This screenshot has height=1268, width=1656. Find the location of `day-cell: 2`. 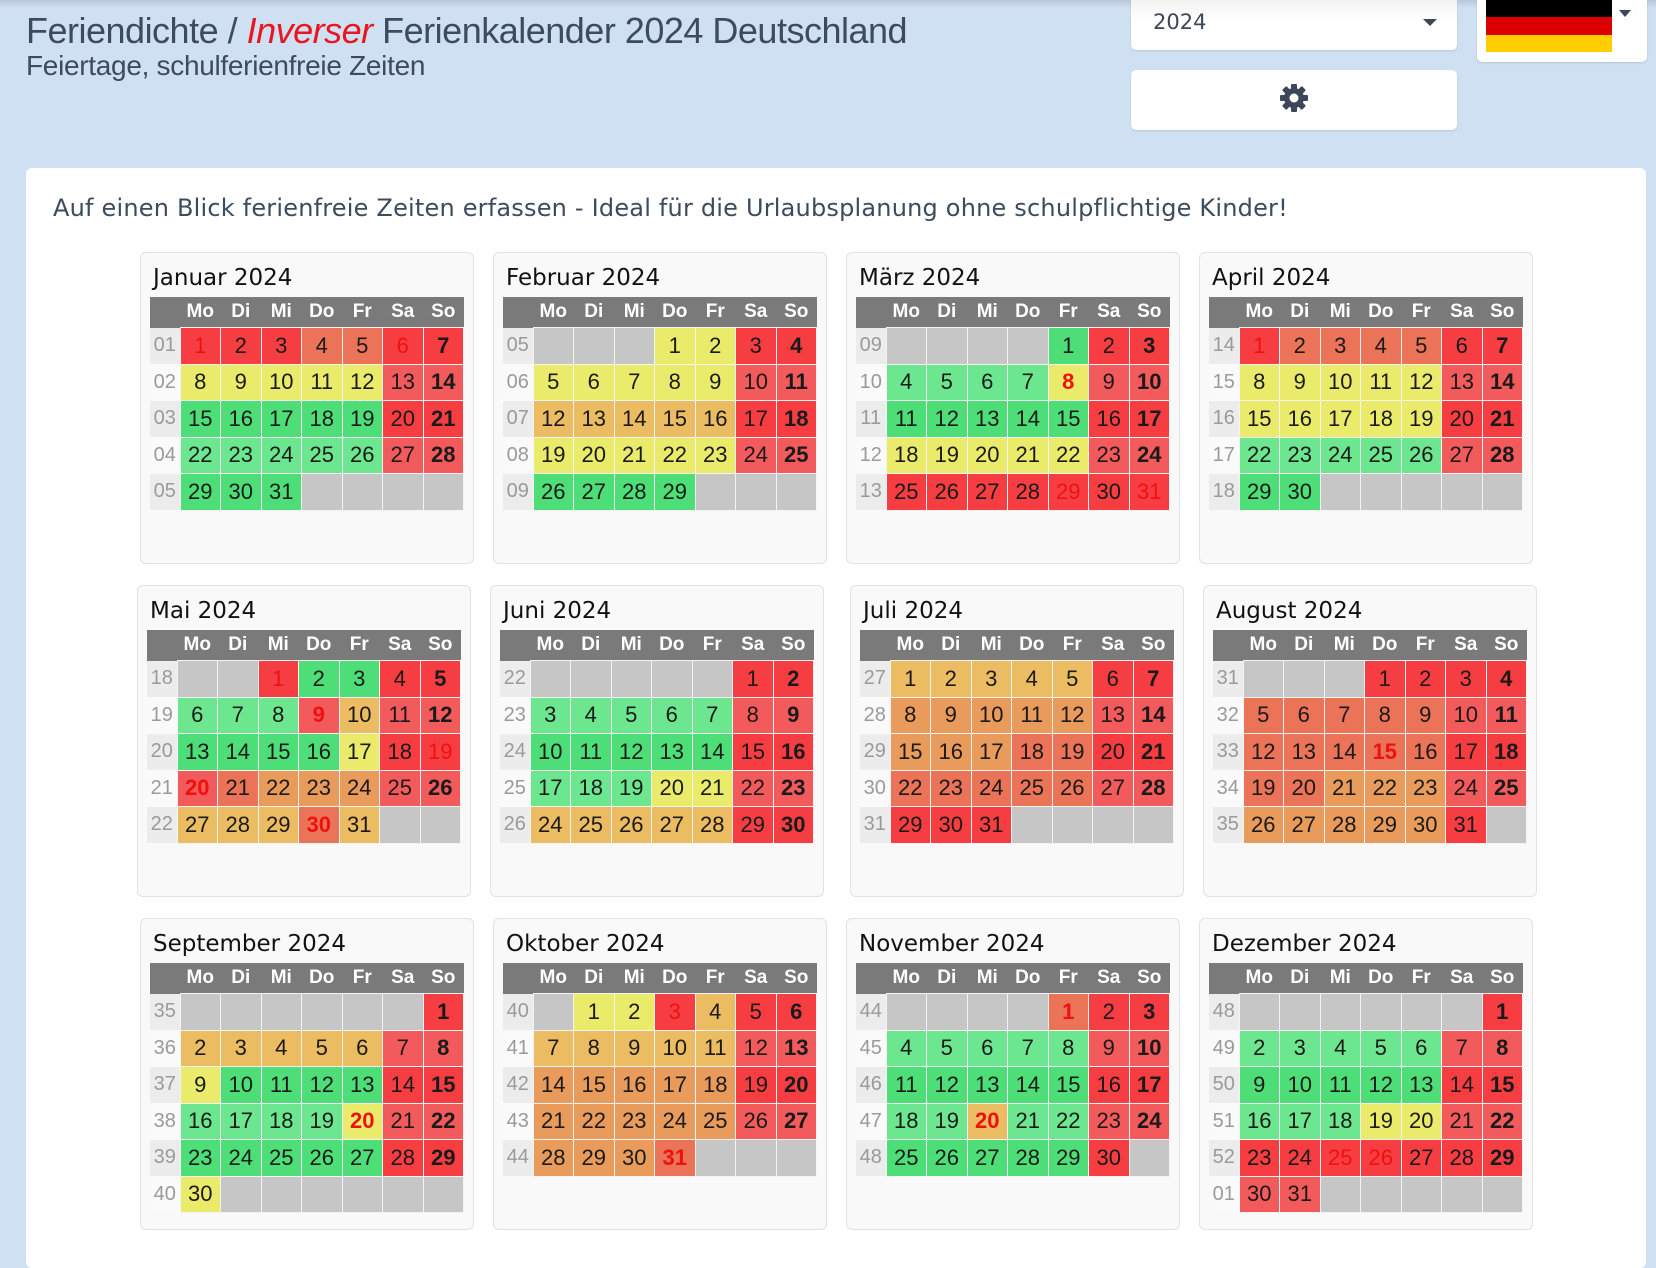

day-cell: 2 is located at coordinates (793, 679).